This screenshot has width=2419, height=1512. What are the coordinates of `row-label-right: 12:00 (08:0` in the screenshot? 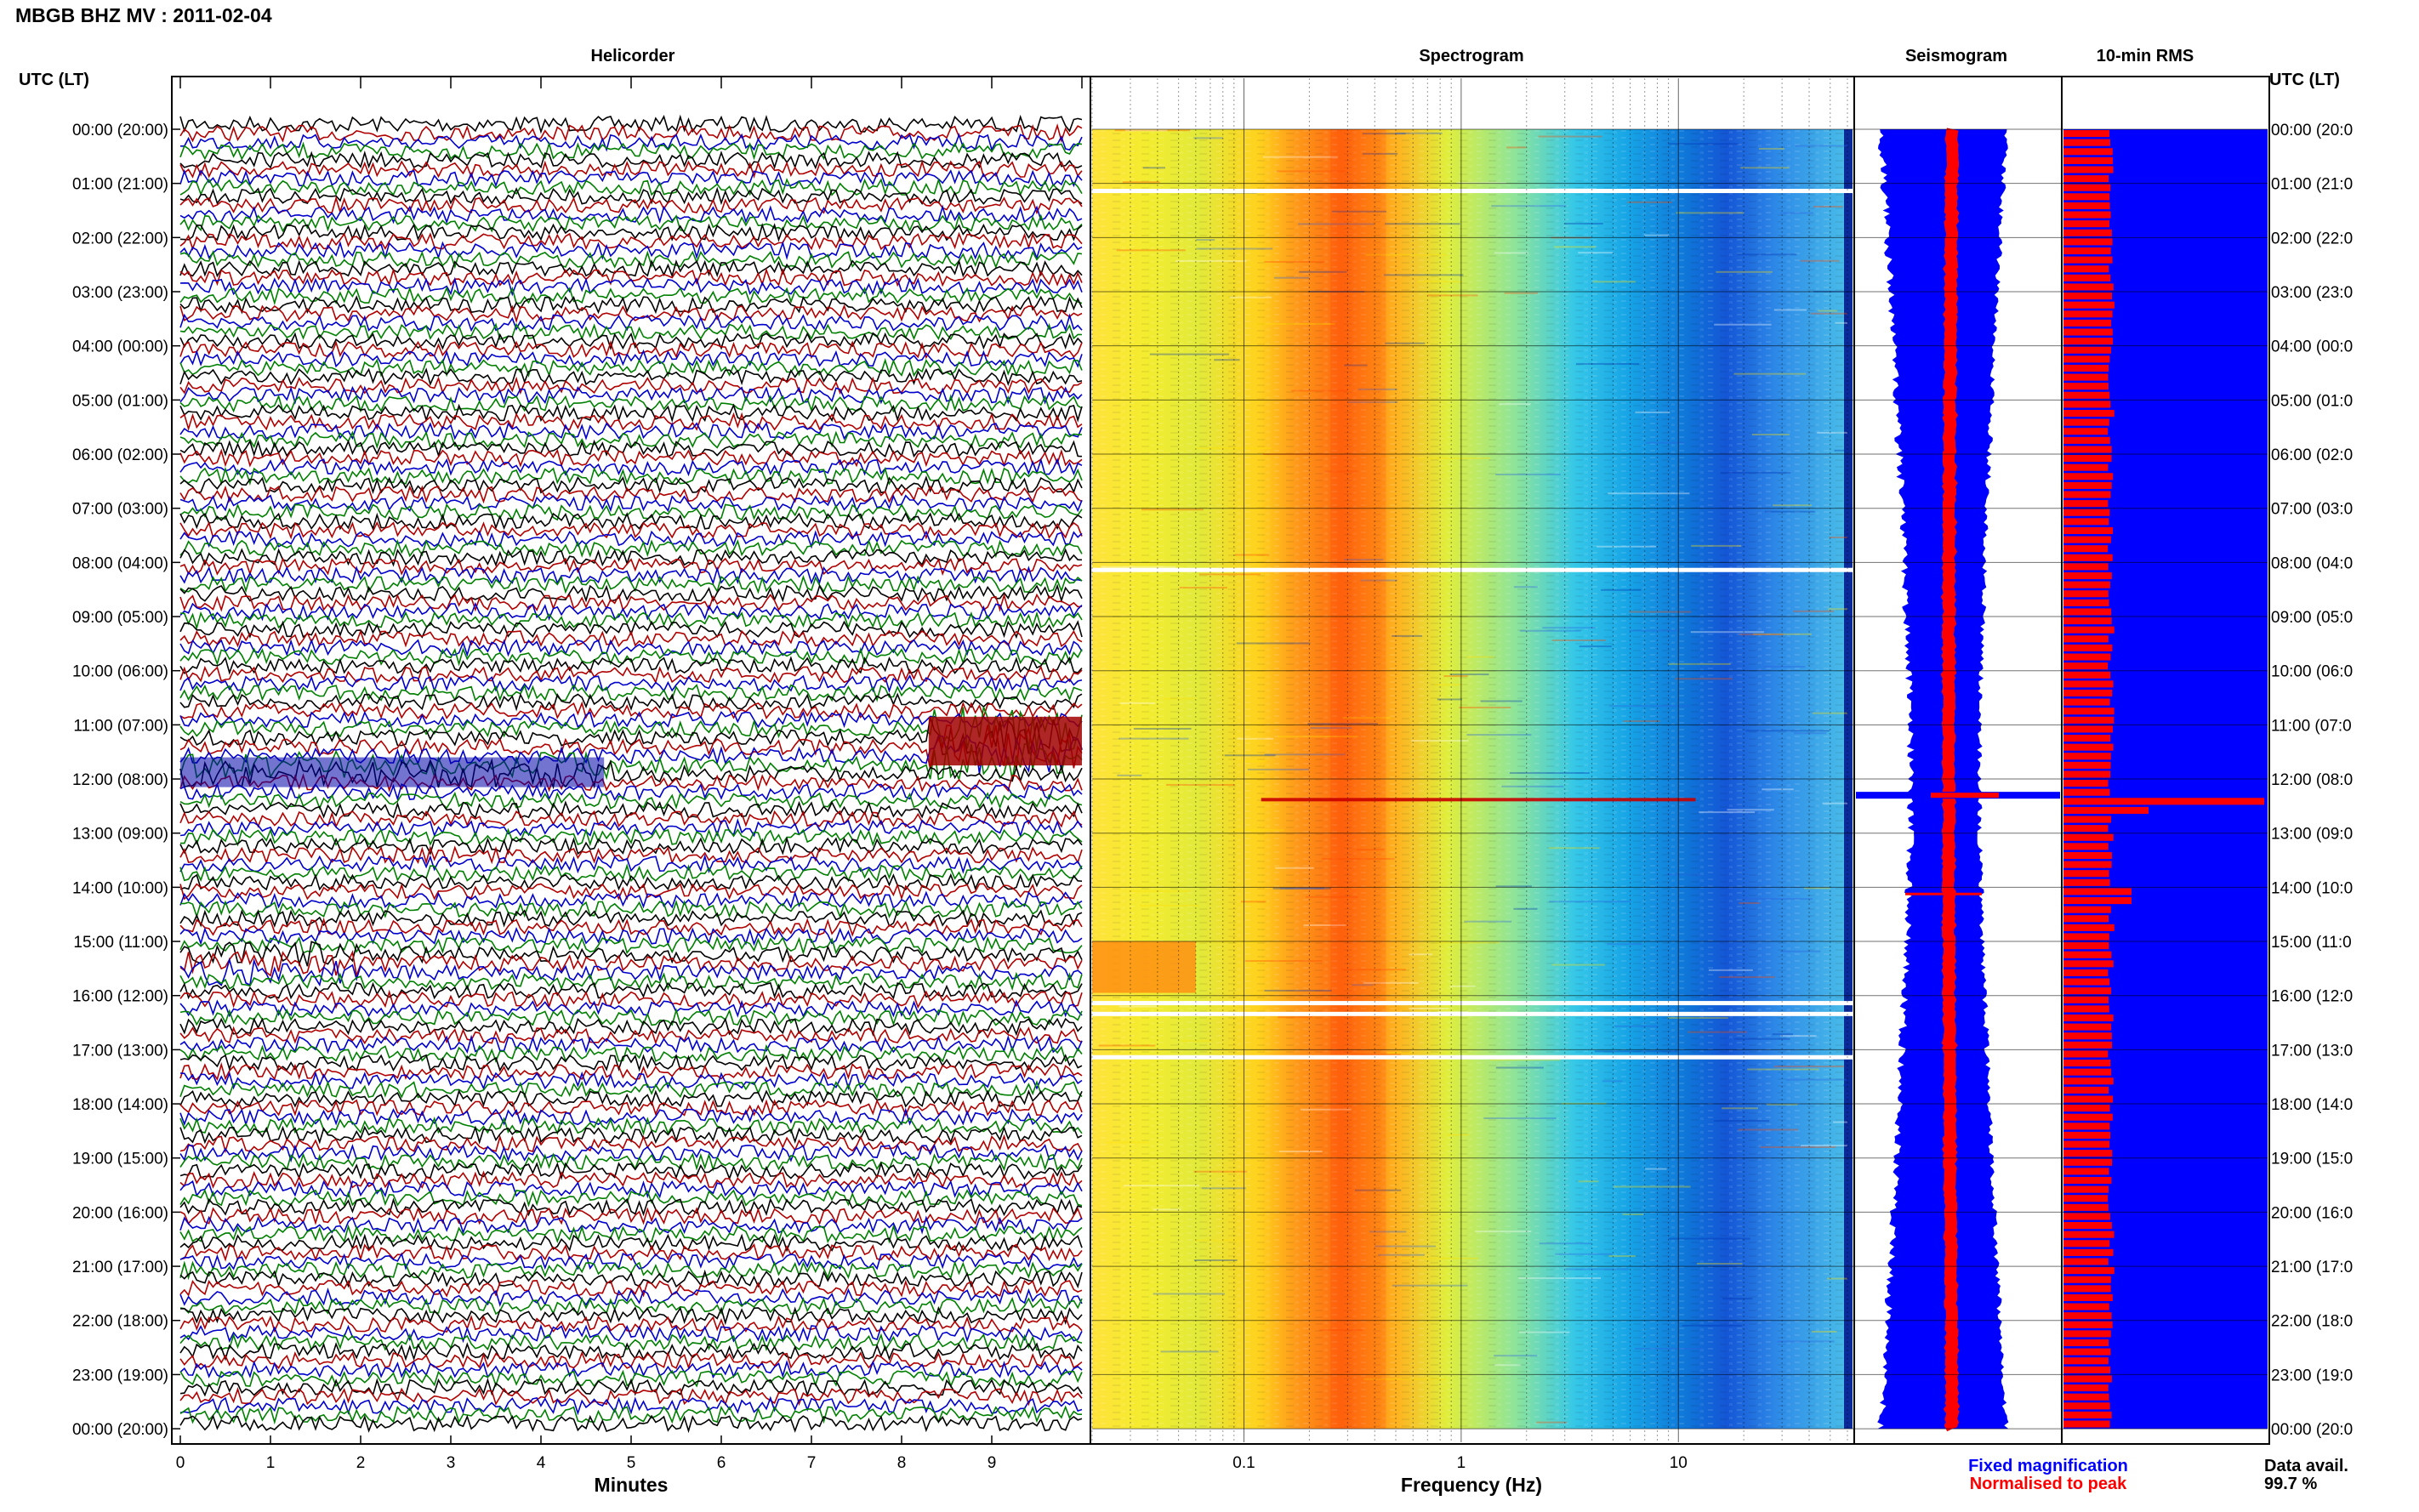 It's located at (2312, 780).